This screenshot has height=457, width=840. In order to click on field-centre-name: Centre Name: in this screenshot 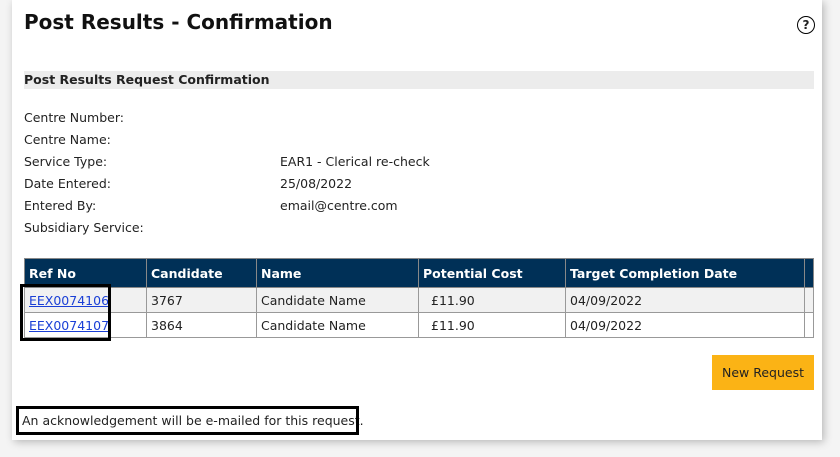, I will do `click(67, 139)`.